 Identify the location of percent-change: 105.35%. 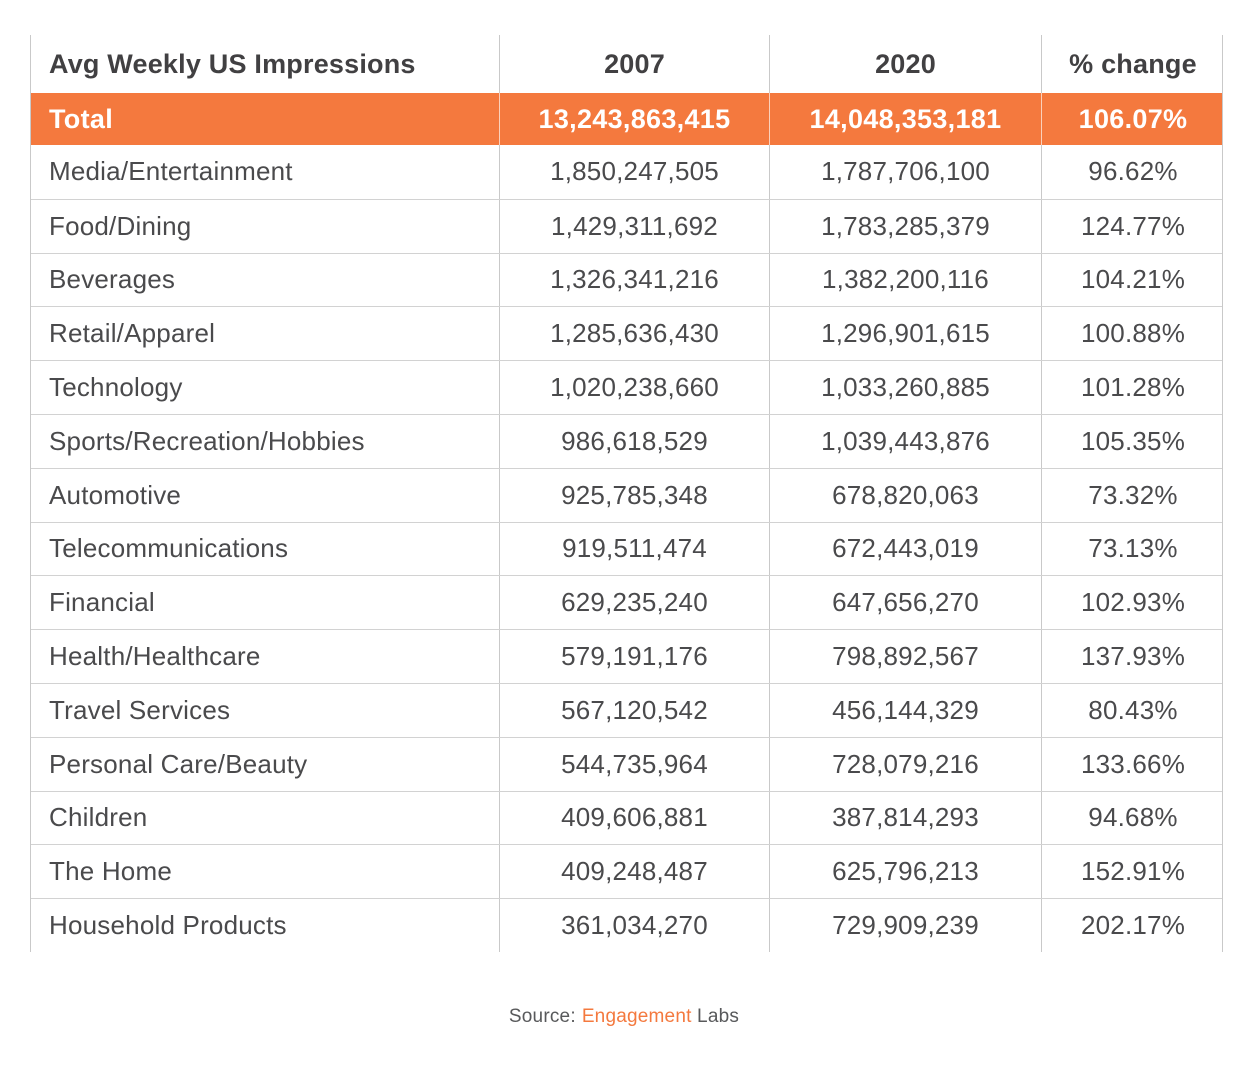
(1132, 441).